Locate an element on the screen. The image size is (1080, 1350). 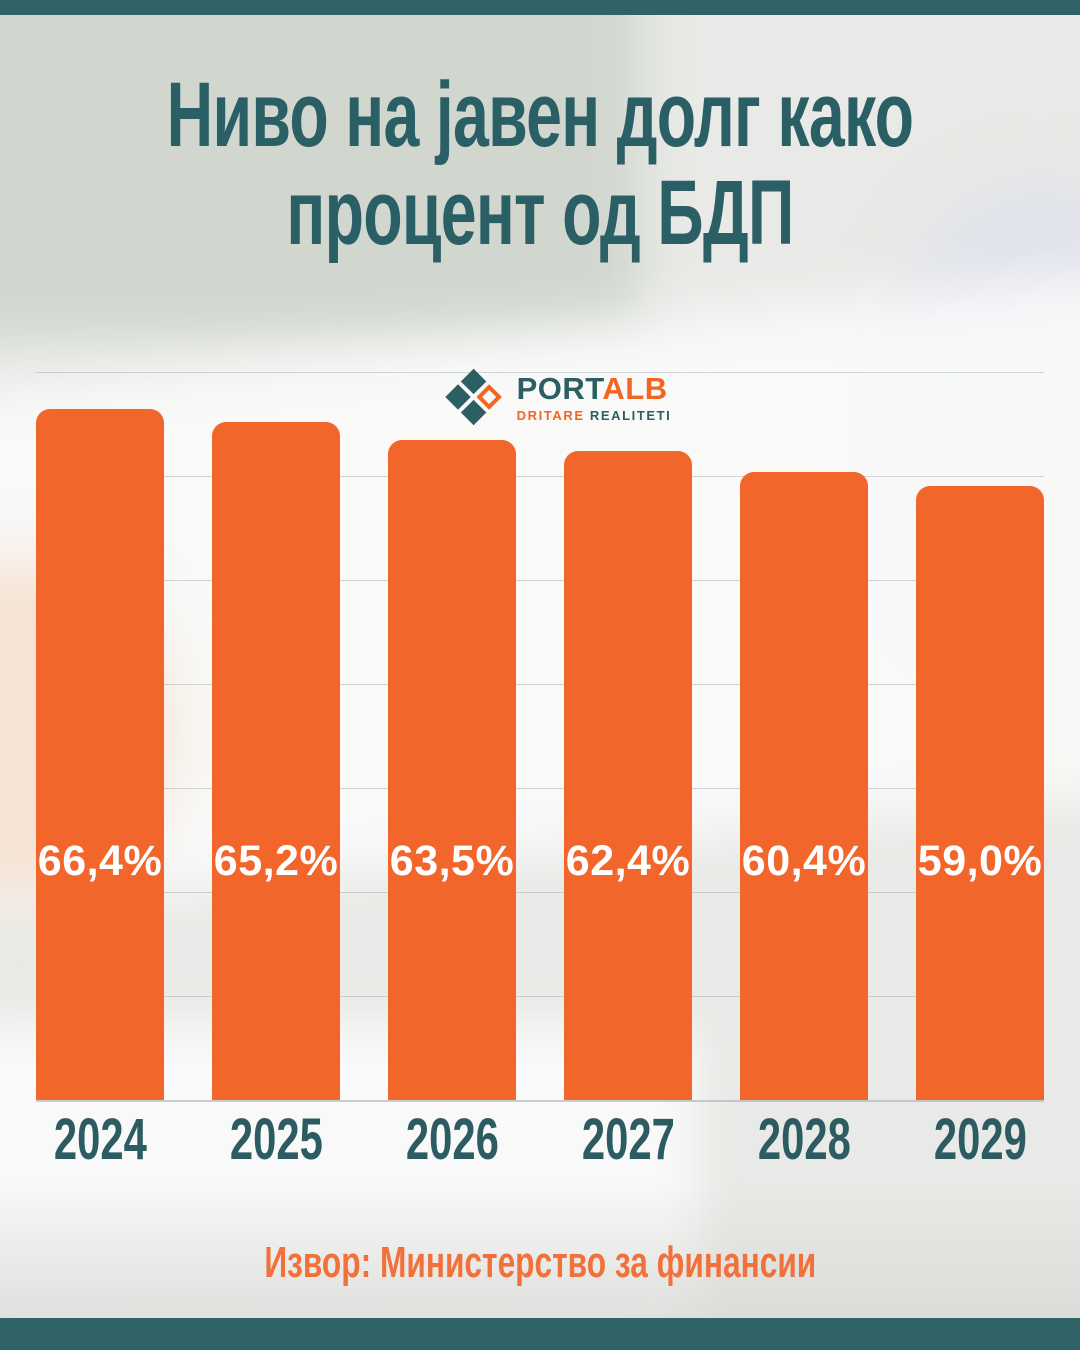
diamond-cluster is located at coordinates (473, 397).